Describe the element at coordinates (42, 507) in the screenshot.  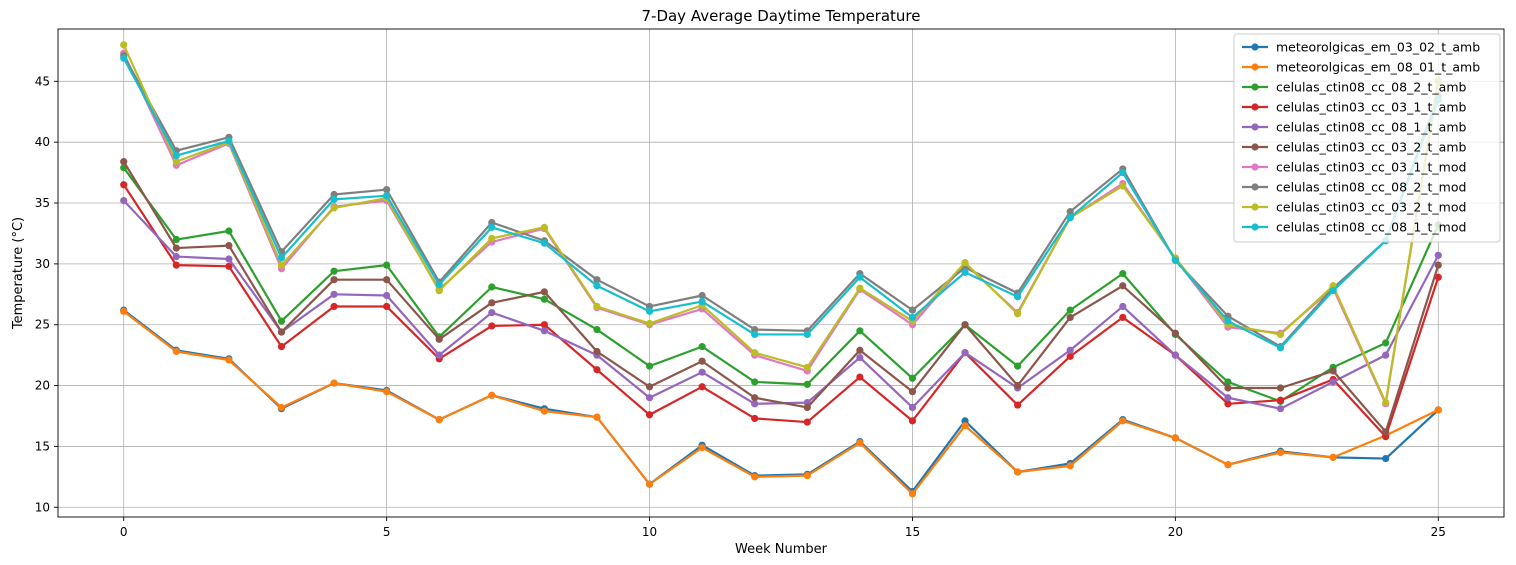
I see `y-tick-label: 10` at that location.